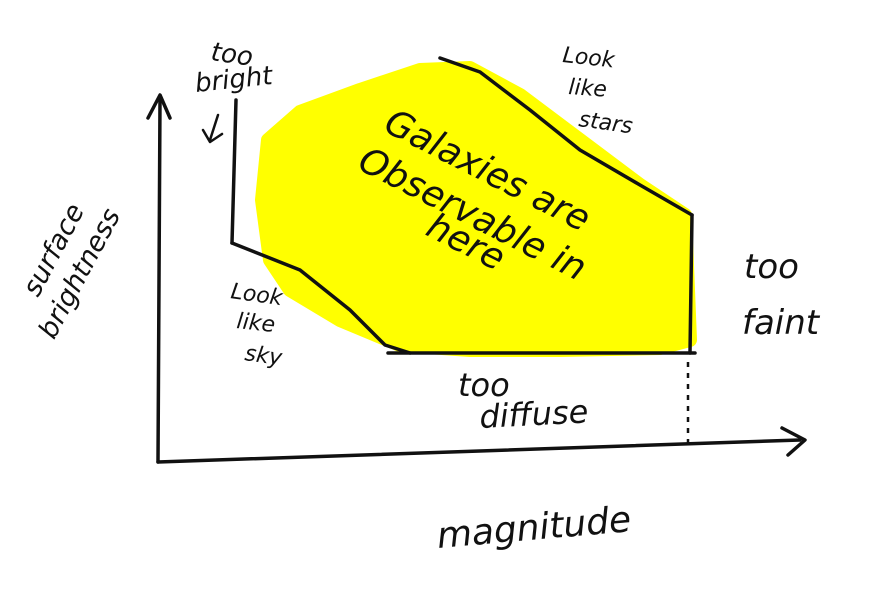 This screenshot has height=589, width=870. I want to click on look-like-sky-label-line2: like, so click(255, 323).